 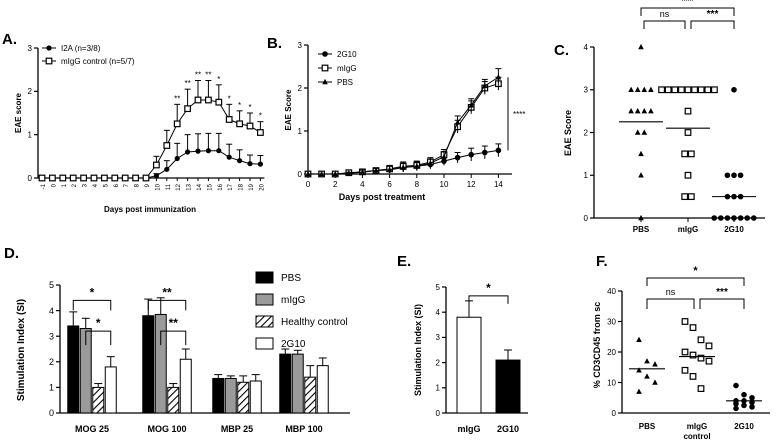 What do you see at coordinates (611, 382) in the screenshot?
I see `f-y-axis-tick-label: 10` at bounding box center [611, 382].